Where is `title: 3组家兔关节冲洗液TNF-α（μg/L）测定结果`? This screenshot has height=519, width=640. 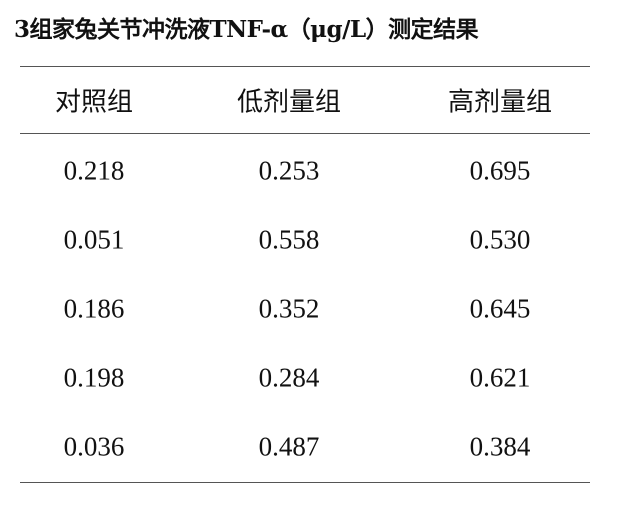 title: 3组家兔关节冲洗液TNF-α（μg/L）测定结果 is located at coordinates (246, 29).